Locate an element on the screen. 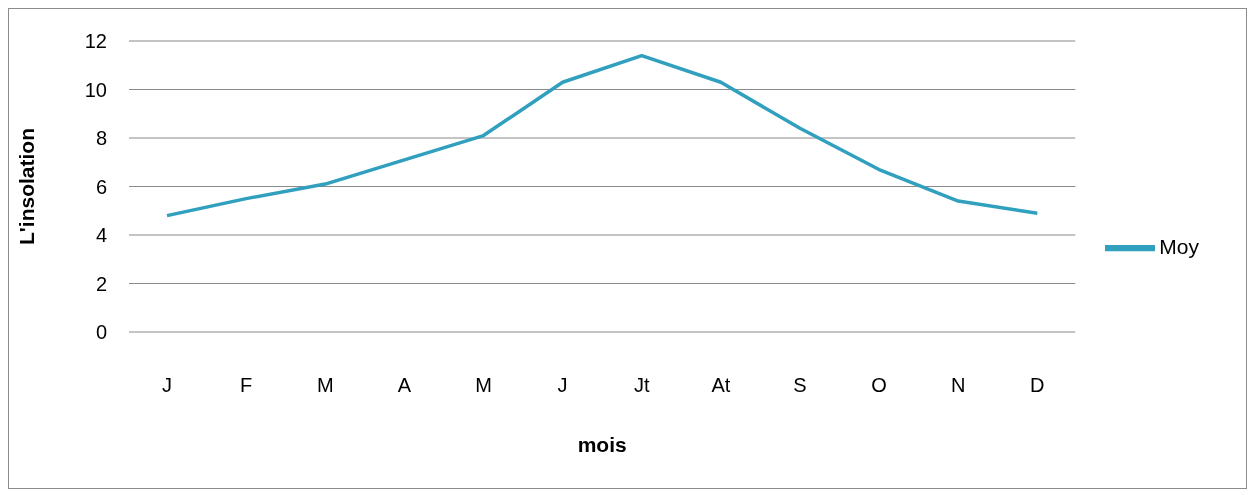  y-tick-label: 4 is located at coordinates (101, 235).